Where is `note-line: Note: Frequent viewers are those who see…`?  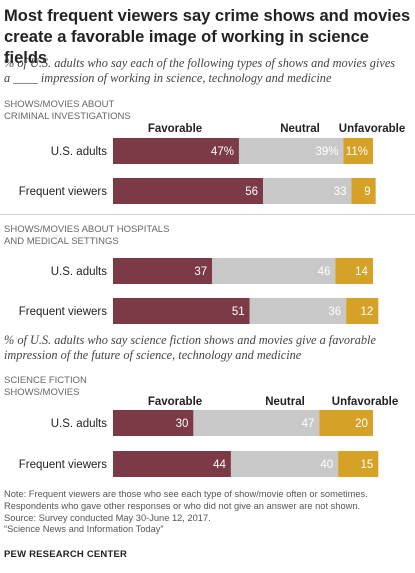
note-line: Note: Frequent viewers are those who see… is located at coordinates (186, 494).